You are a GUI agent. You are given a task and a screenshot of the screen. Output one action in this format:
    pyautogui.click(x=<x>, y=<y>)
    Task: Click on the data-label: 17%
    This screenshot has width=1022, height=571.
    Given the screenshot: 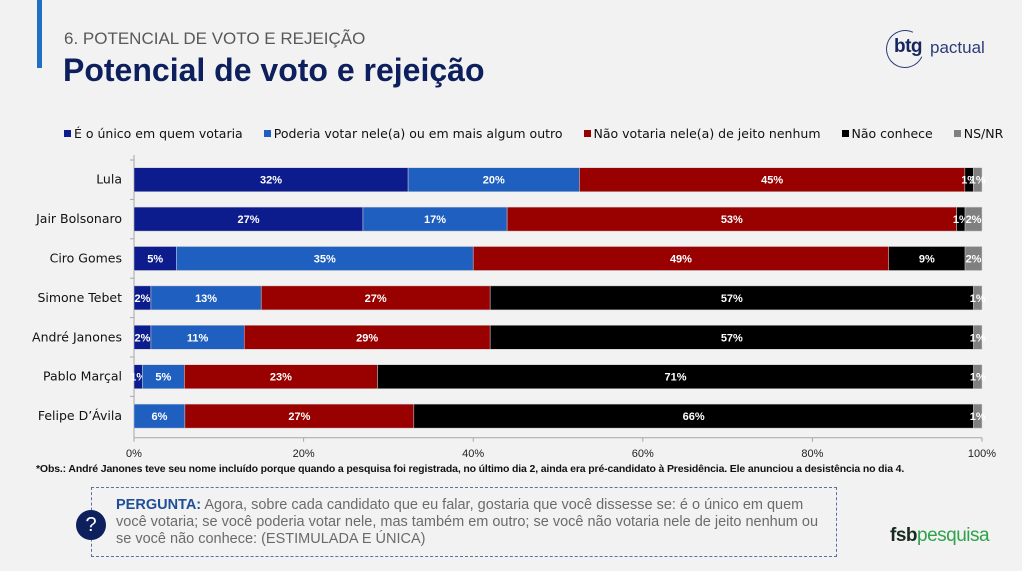 What is the action you would take?
    pyautogui.click(x=435, y=220)
    